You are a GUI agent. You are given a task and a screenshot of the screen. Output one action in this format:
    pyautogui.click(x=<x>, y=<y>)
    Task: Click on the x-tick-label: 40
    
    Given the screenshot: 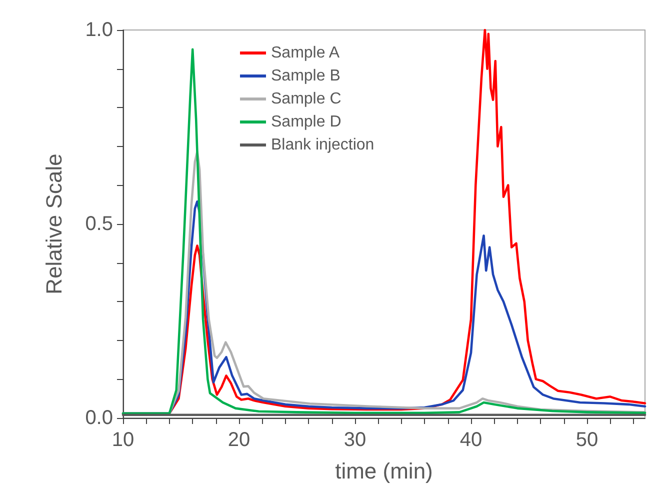 What is the action you would take?
    pyautogui.click(x=471, y=440)
    